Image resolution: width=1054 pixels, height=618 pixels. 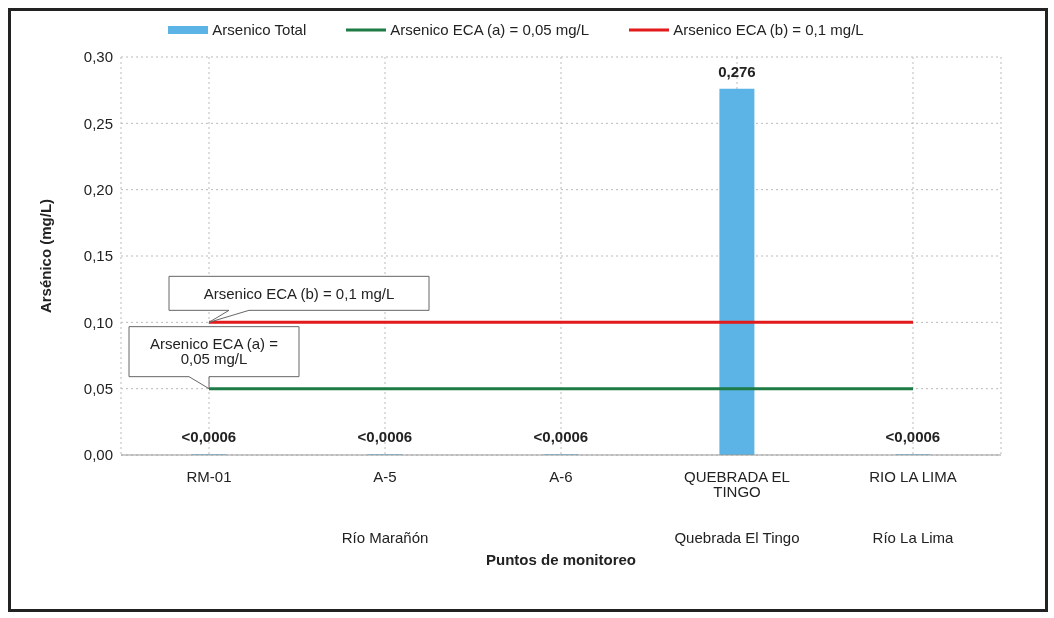 I want to click on x-tick-label: QUEBRADA EL TINGO, so click(x=737, y=483).